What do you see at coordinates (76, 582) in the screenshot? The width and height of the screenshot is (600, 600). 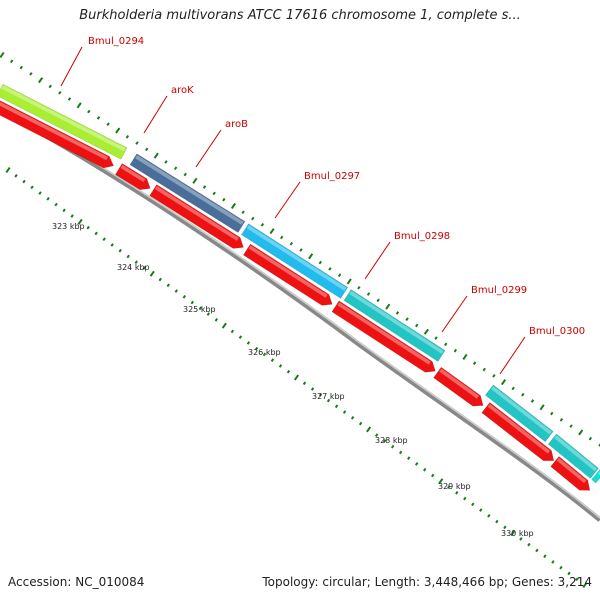 I see `accession-text: Accession: NC_010084` at bounding box center [76, 582].